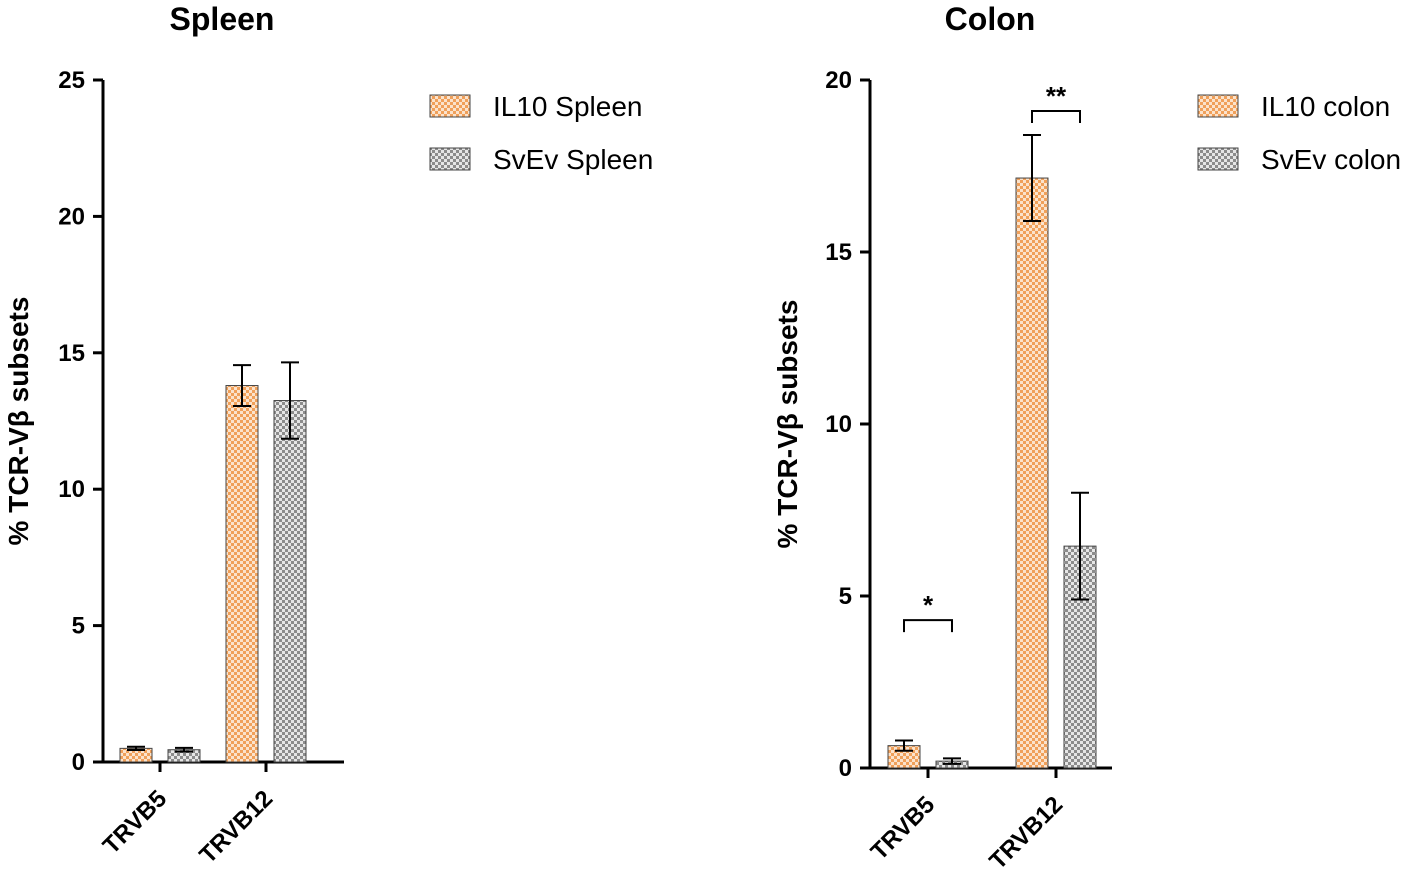 Image resolution: width=1416 pixels, height=884 pixels. I want to click on significance-label: *, so click(928, 605).